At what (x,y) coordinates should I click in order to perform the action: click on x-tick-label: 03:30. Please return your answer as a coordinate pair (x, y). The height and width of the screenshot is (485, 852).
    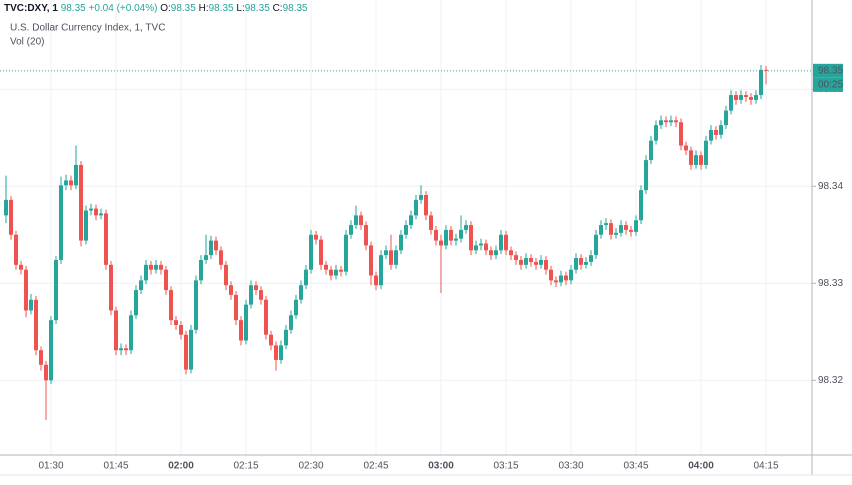
    Looking at the image, I should click on (570, 466).